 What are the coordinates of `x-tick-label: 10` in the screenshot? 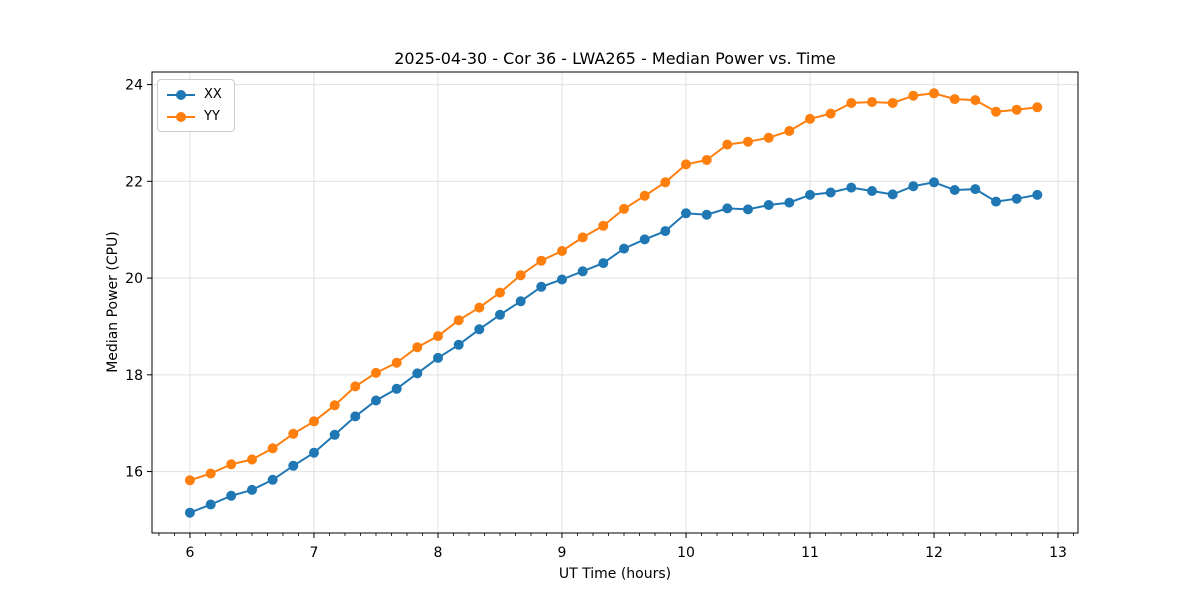 It's located at (686, 553).